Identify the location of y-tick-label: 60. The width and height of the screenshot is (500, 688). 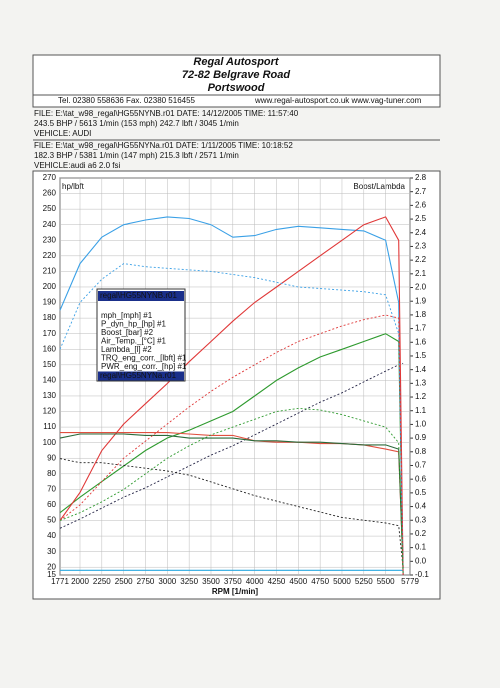
(51, 504).